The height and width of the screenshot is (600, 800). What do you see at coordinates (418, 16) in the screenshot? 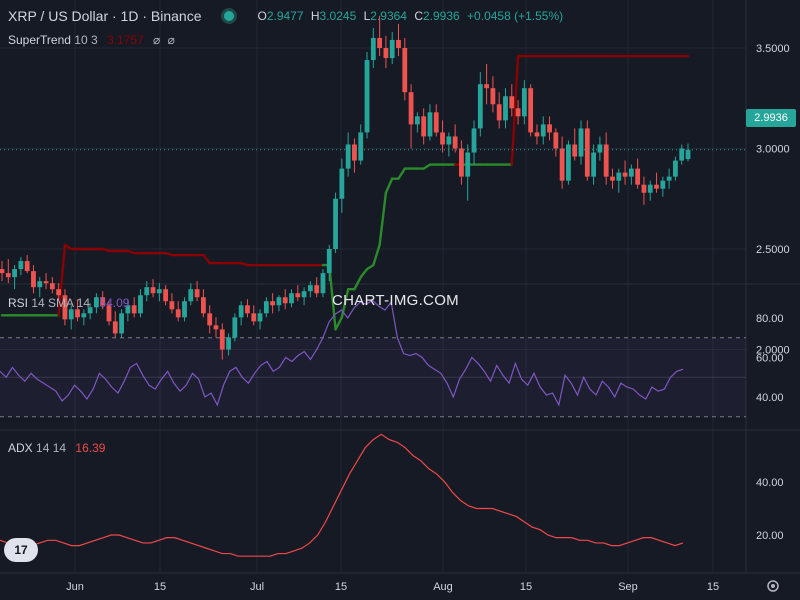
I see `close-label: C` at bounding box center [418, 16].